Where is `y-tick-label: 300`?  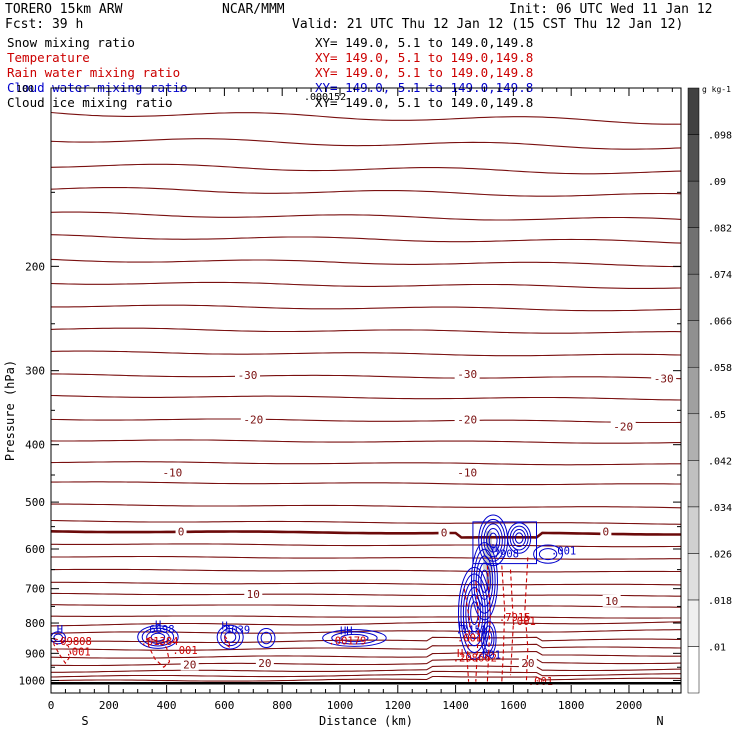 y-tick-label: 300 is located at coordinates (35, 371).